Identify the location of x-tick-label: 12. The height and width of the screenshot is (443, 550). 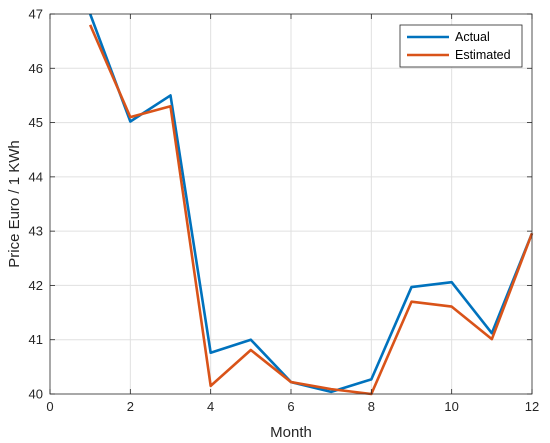
(532, 406).